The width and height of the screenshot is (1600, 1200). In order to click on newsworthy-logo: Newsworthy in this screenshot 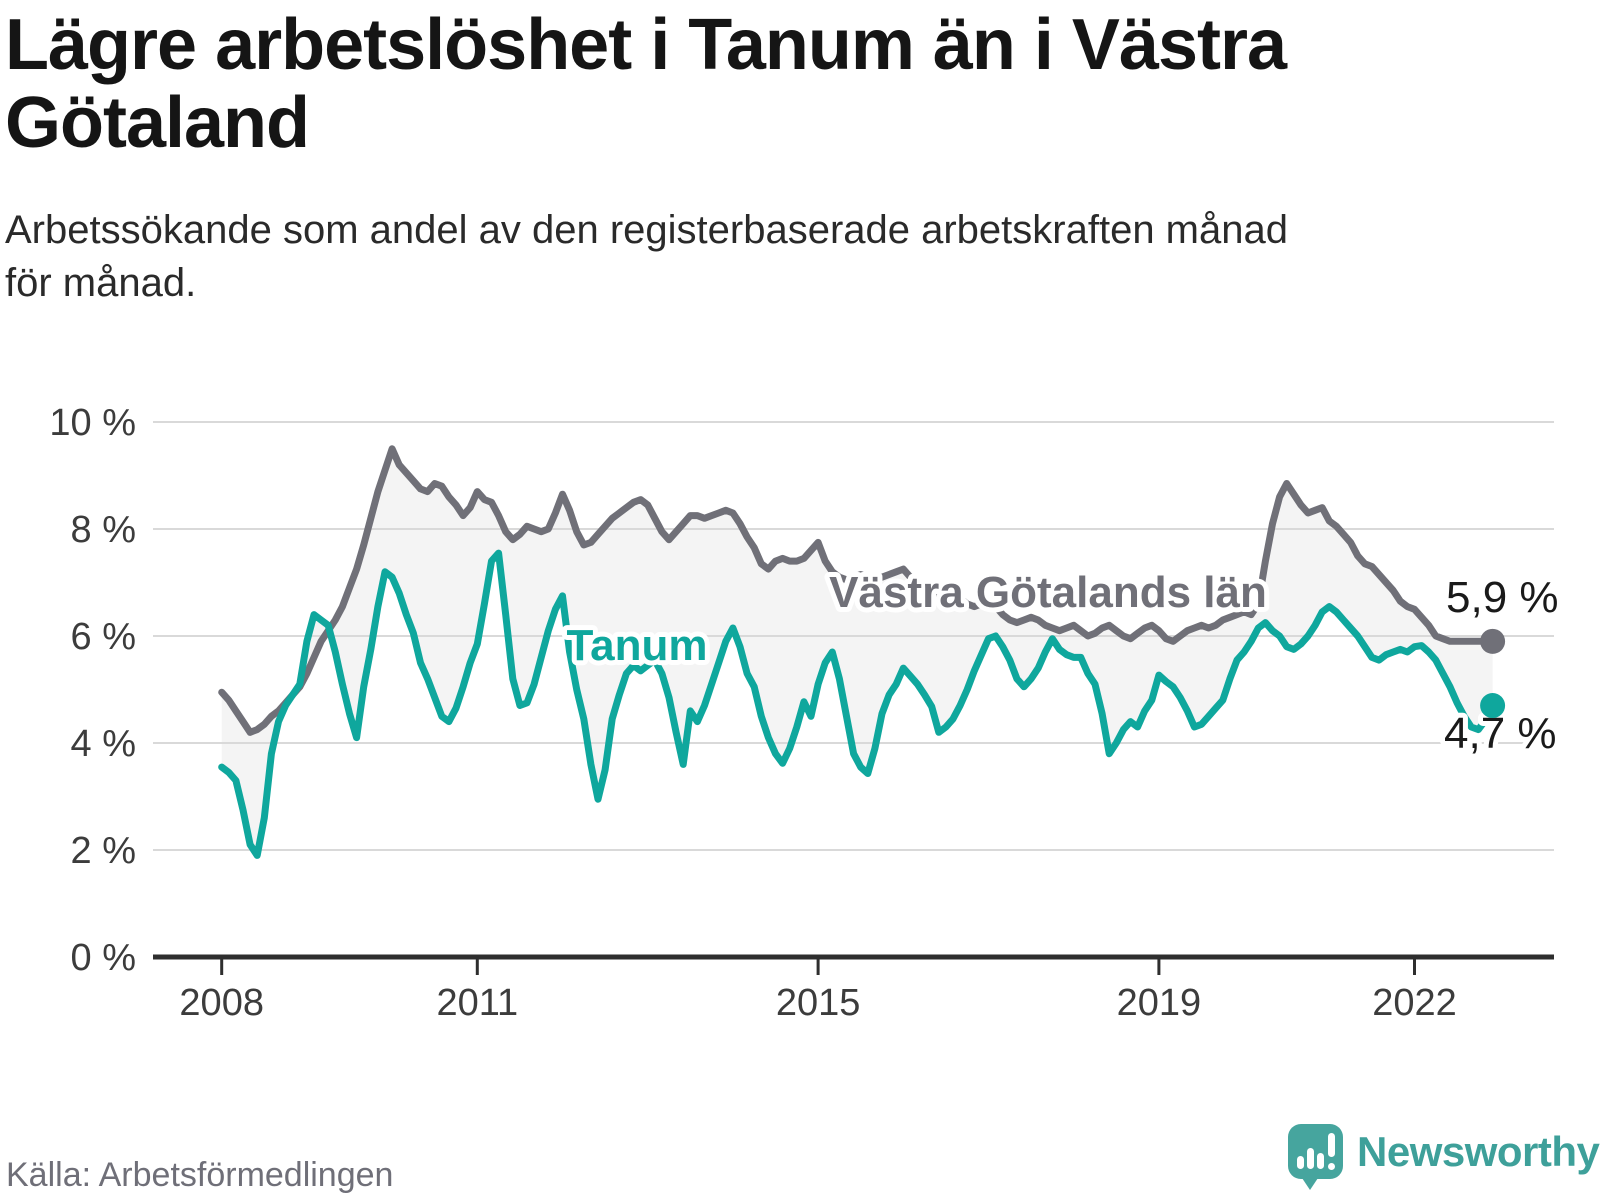, I will do `click(1444, 1157)`.